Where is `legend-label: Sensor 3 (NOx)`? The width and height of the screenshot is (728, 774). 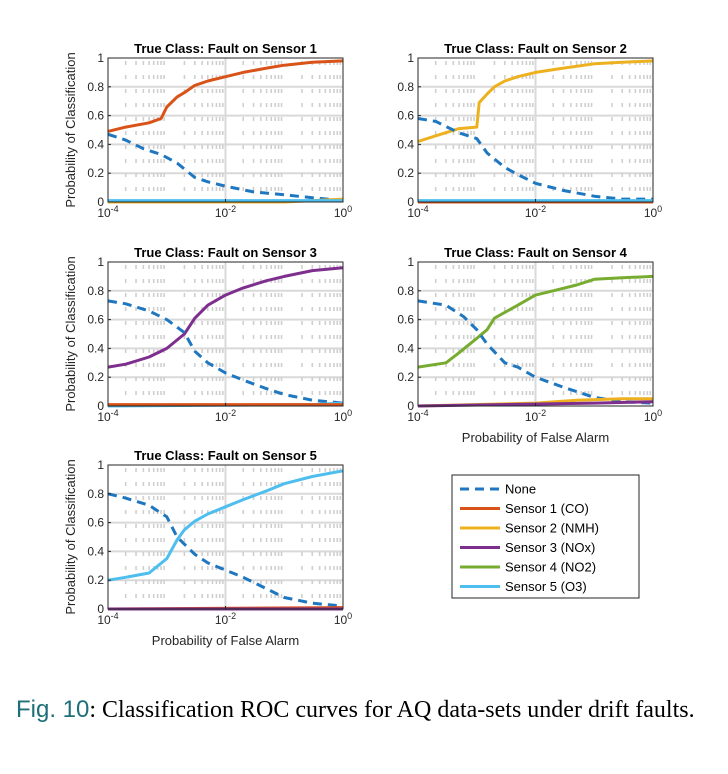 legend-label: Sensor 3 (NOx) is located at coordinates (550, 547).